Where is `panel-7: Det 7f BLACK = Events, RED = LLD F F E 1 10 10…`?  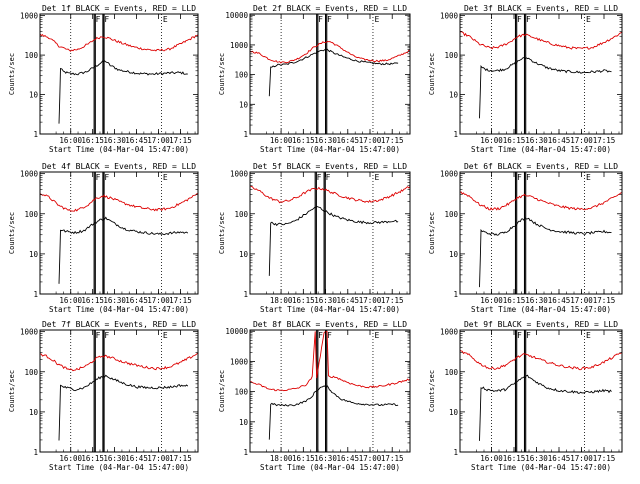
panel-7: Det 7f BLACK = Events, RED = LLD F F E 1 10 10… is located at coordinates (103, 396).